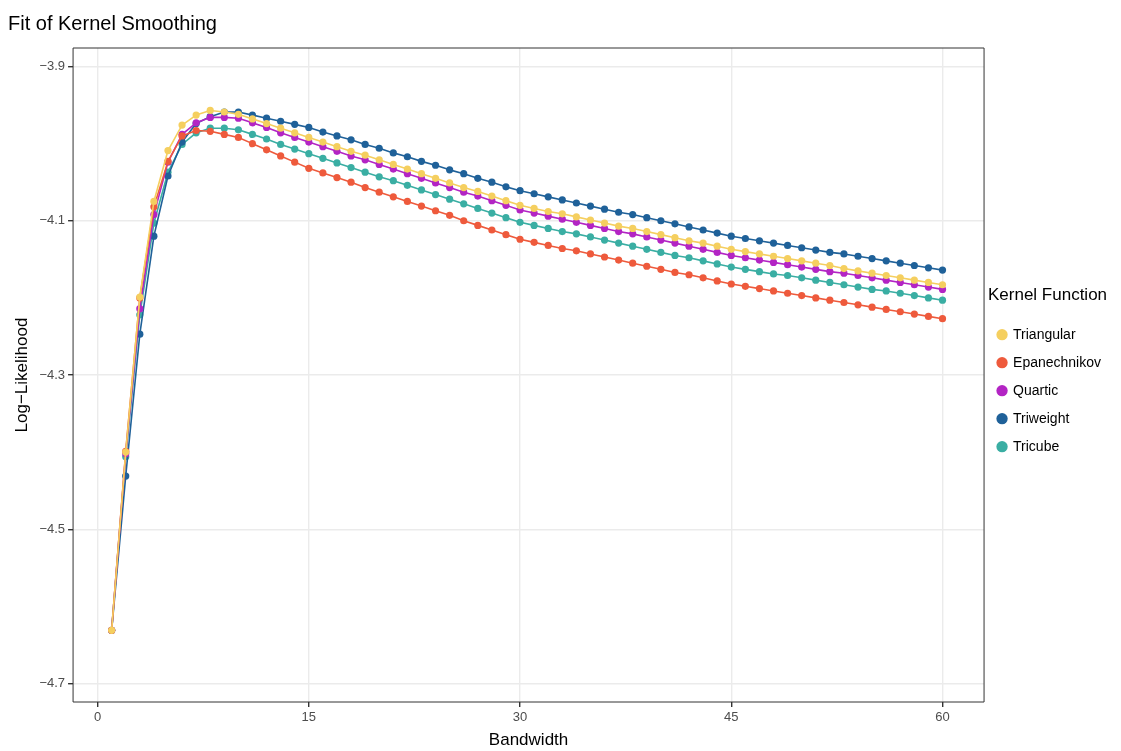 Image resolution: width=1121 pixels, height=751 pixels. What do you see at coordinates (1057, 361) in the screenshot?
I see `legend-label: Epanechnikov` at bounding box center [1057, 361].